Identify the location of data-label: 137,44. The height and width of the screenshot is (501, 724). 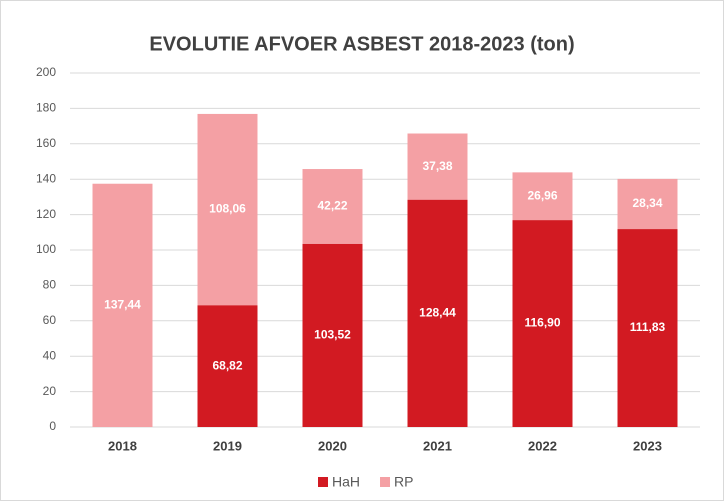
(122, 305).